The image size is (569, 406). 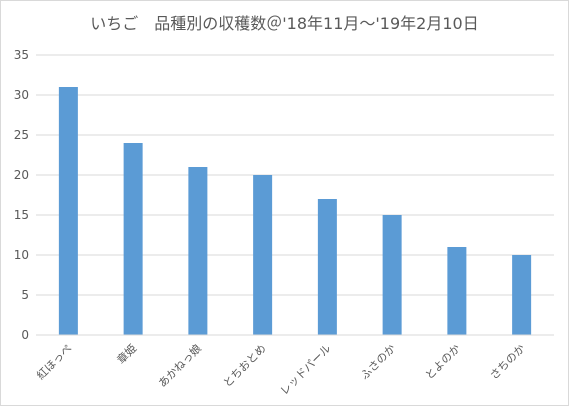 What do you see at coordinates (443, 362) in the screenshot?
I see `category-label: とよのか` at bounding box center [443, 362].